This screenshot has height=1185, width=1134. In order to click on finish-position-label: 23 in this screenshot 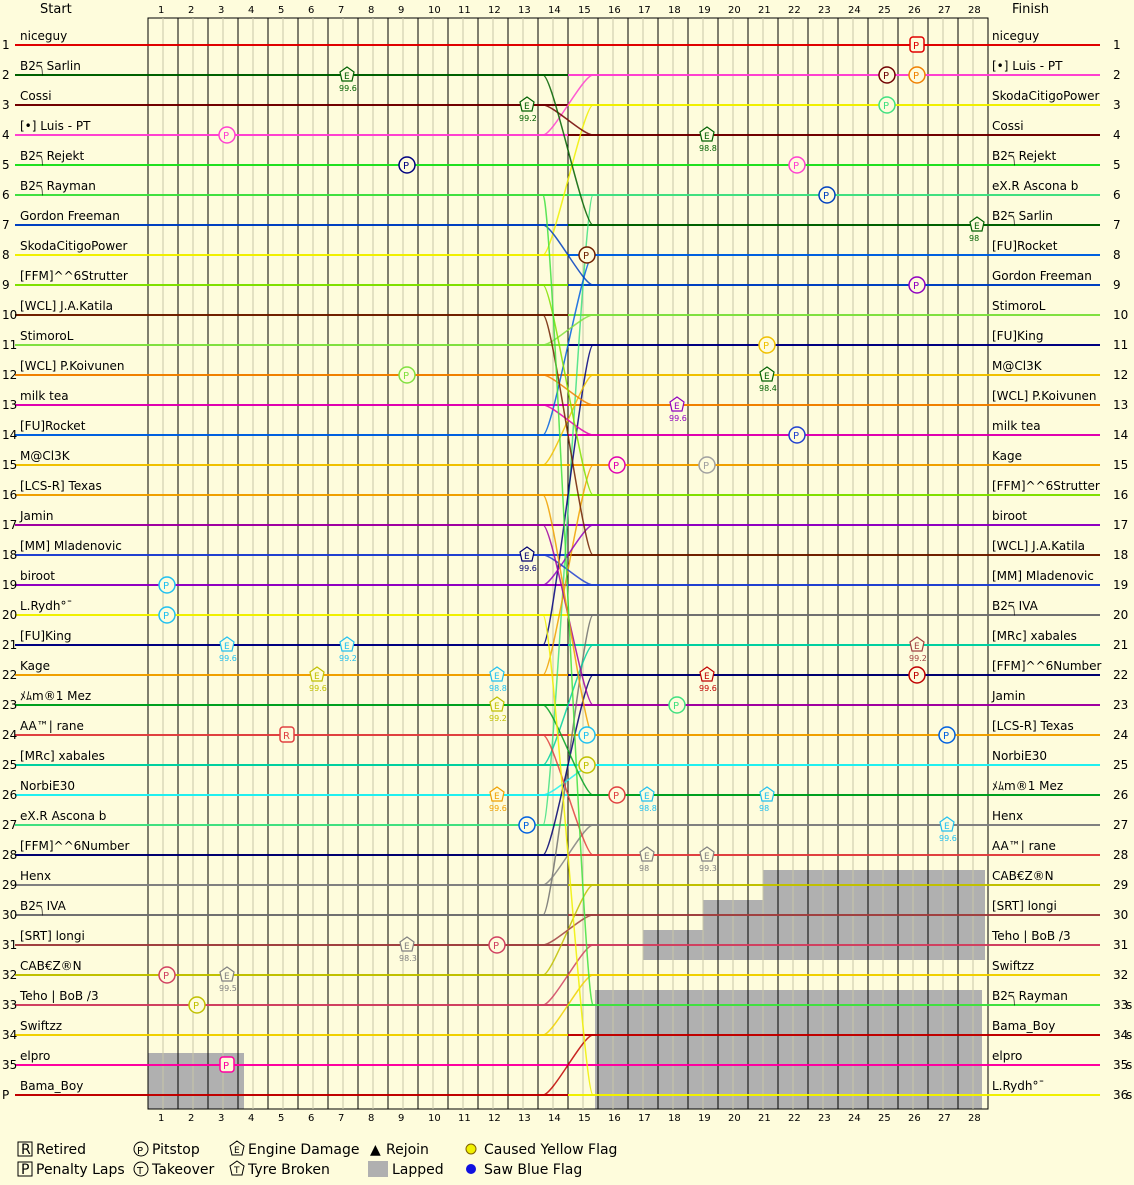, I will do `click(1120, 705)`.